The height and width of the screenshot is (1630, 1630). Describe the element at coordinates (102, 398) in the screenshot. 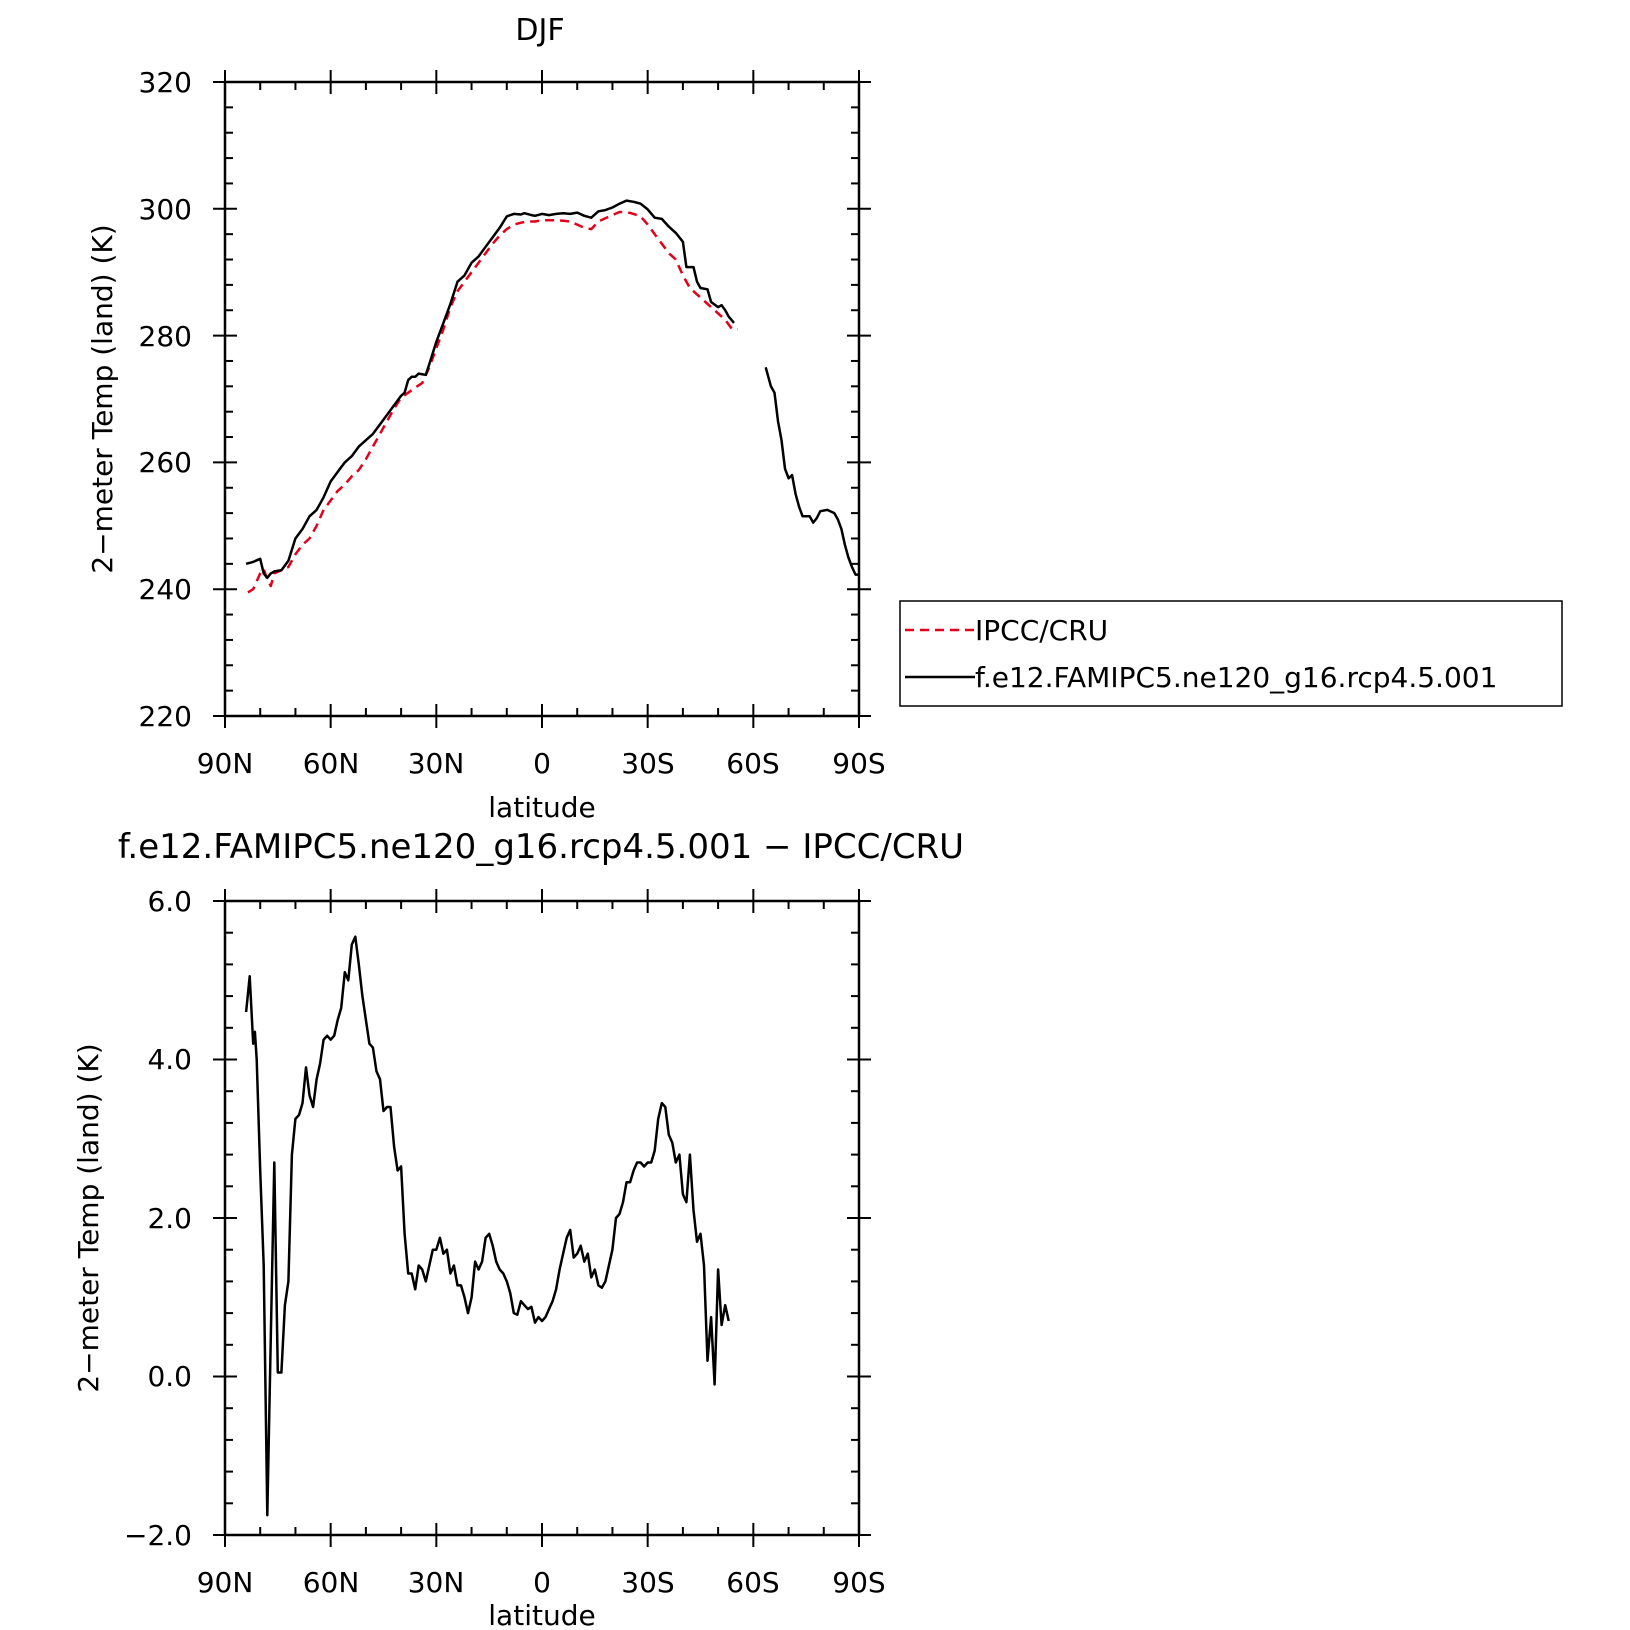

I see `top-y-axis-label: 2−meter Temp (land) (K)` at that location.